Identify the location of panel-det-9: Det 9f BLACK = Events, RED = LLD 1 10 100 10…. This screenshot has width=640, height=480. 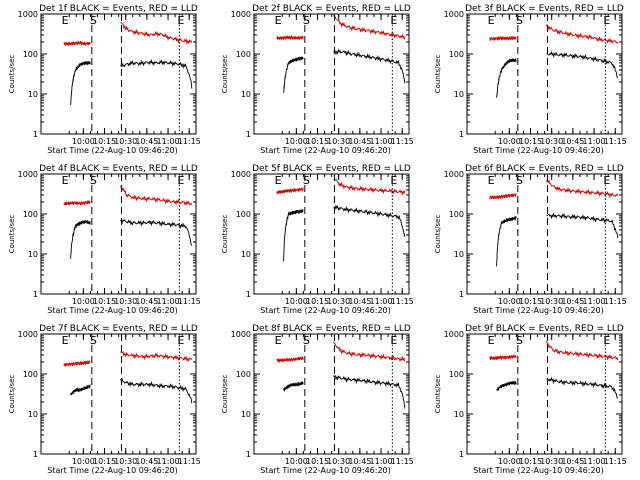
(530, 399).